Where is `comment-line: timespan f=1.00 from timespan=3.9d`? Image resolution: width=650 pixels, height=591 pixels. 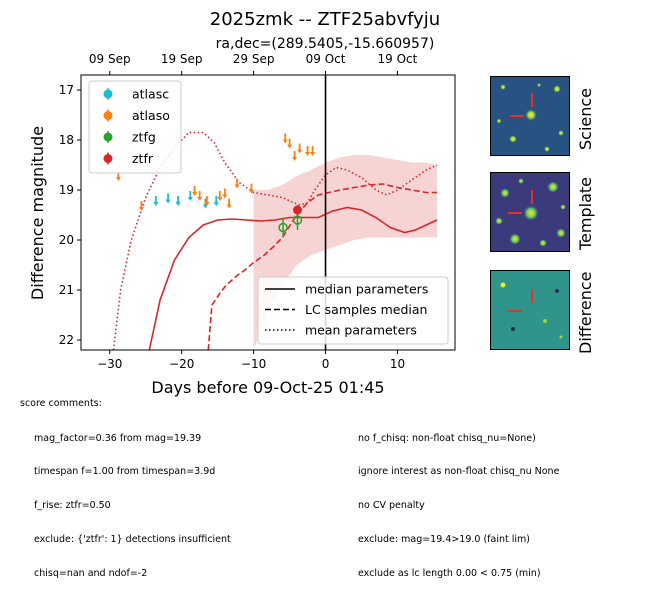 comment-line: timespan f=1.00 from timespan=3.9d is located at coordinates (125, 472).